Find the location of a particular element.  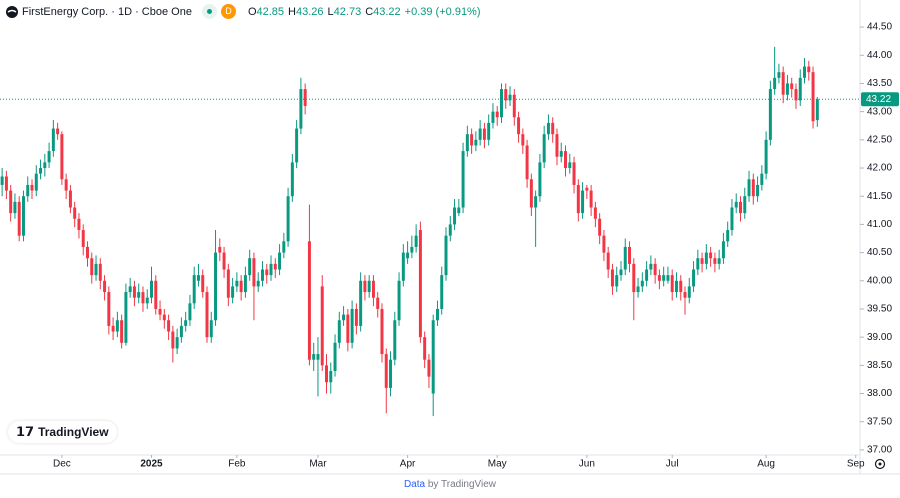

ohlc-value: 43.22 is located at coordinates (387, 11).